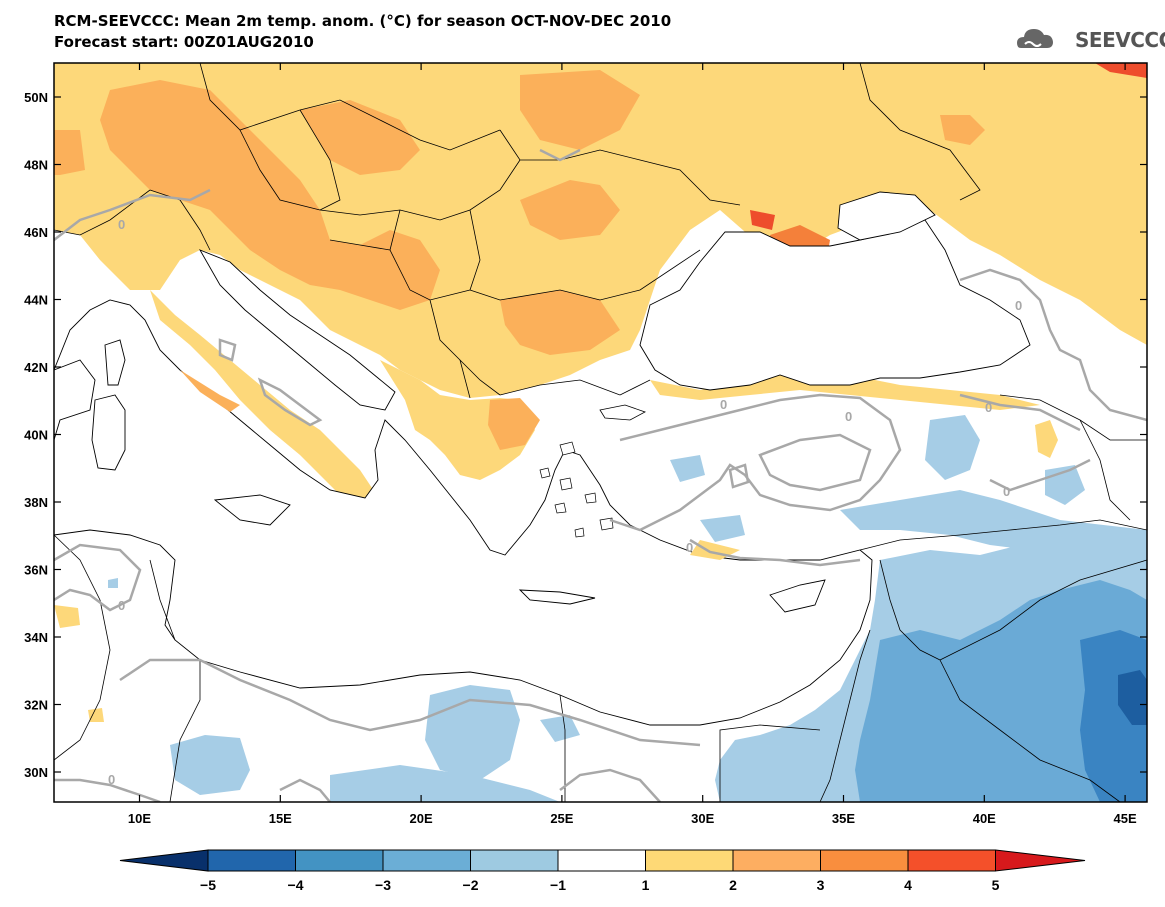 This screenshot has width=1165, height=907. I want to click on colorbar-label: −1, so click(558, 885).